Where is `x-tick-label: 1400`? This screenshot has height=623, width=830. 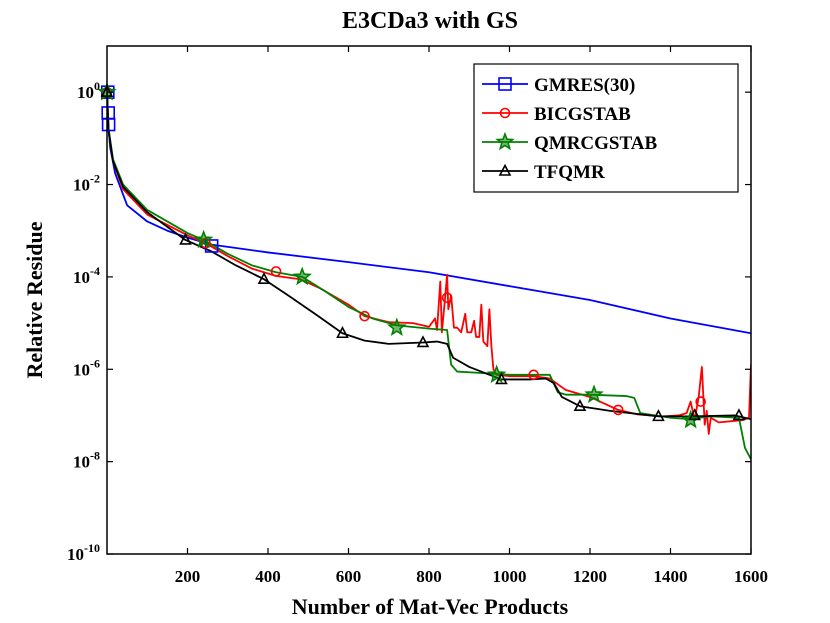
x-tick-label: 1400 is located at coordinates (671, 576).